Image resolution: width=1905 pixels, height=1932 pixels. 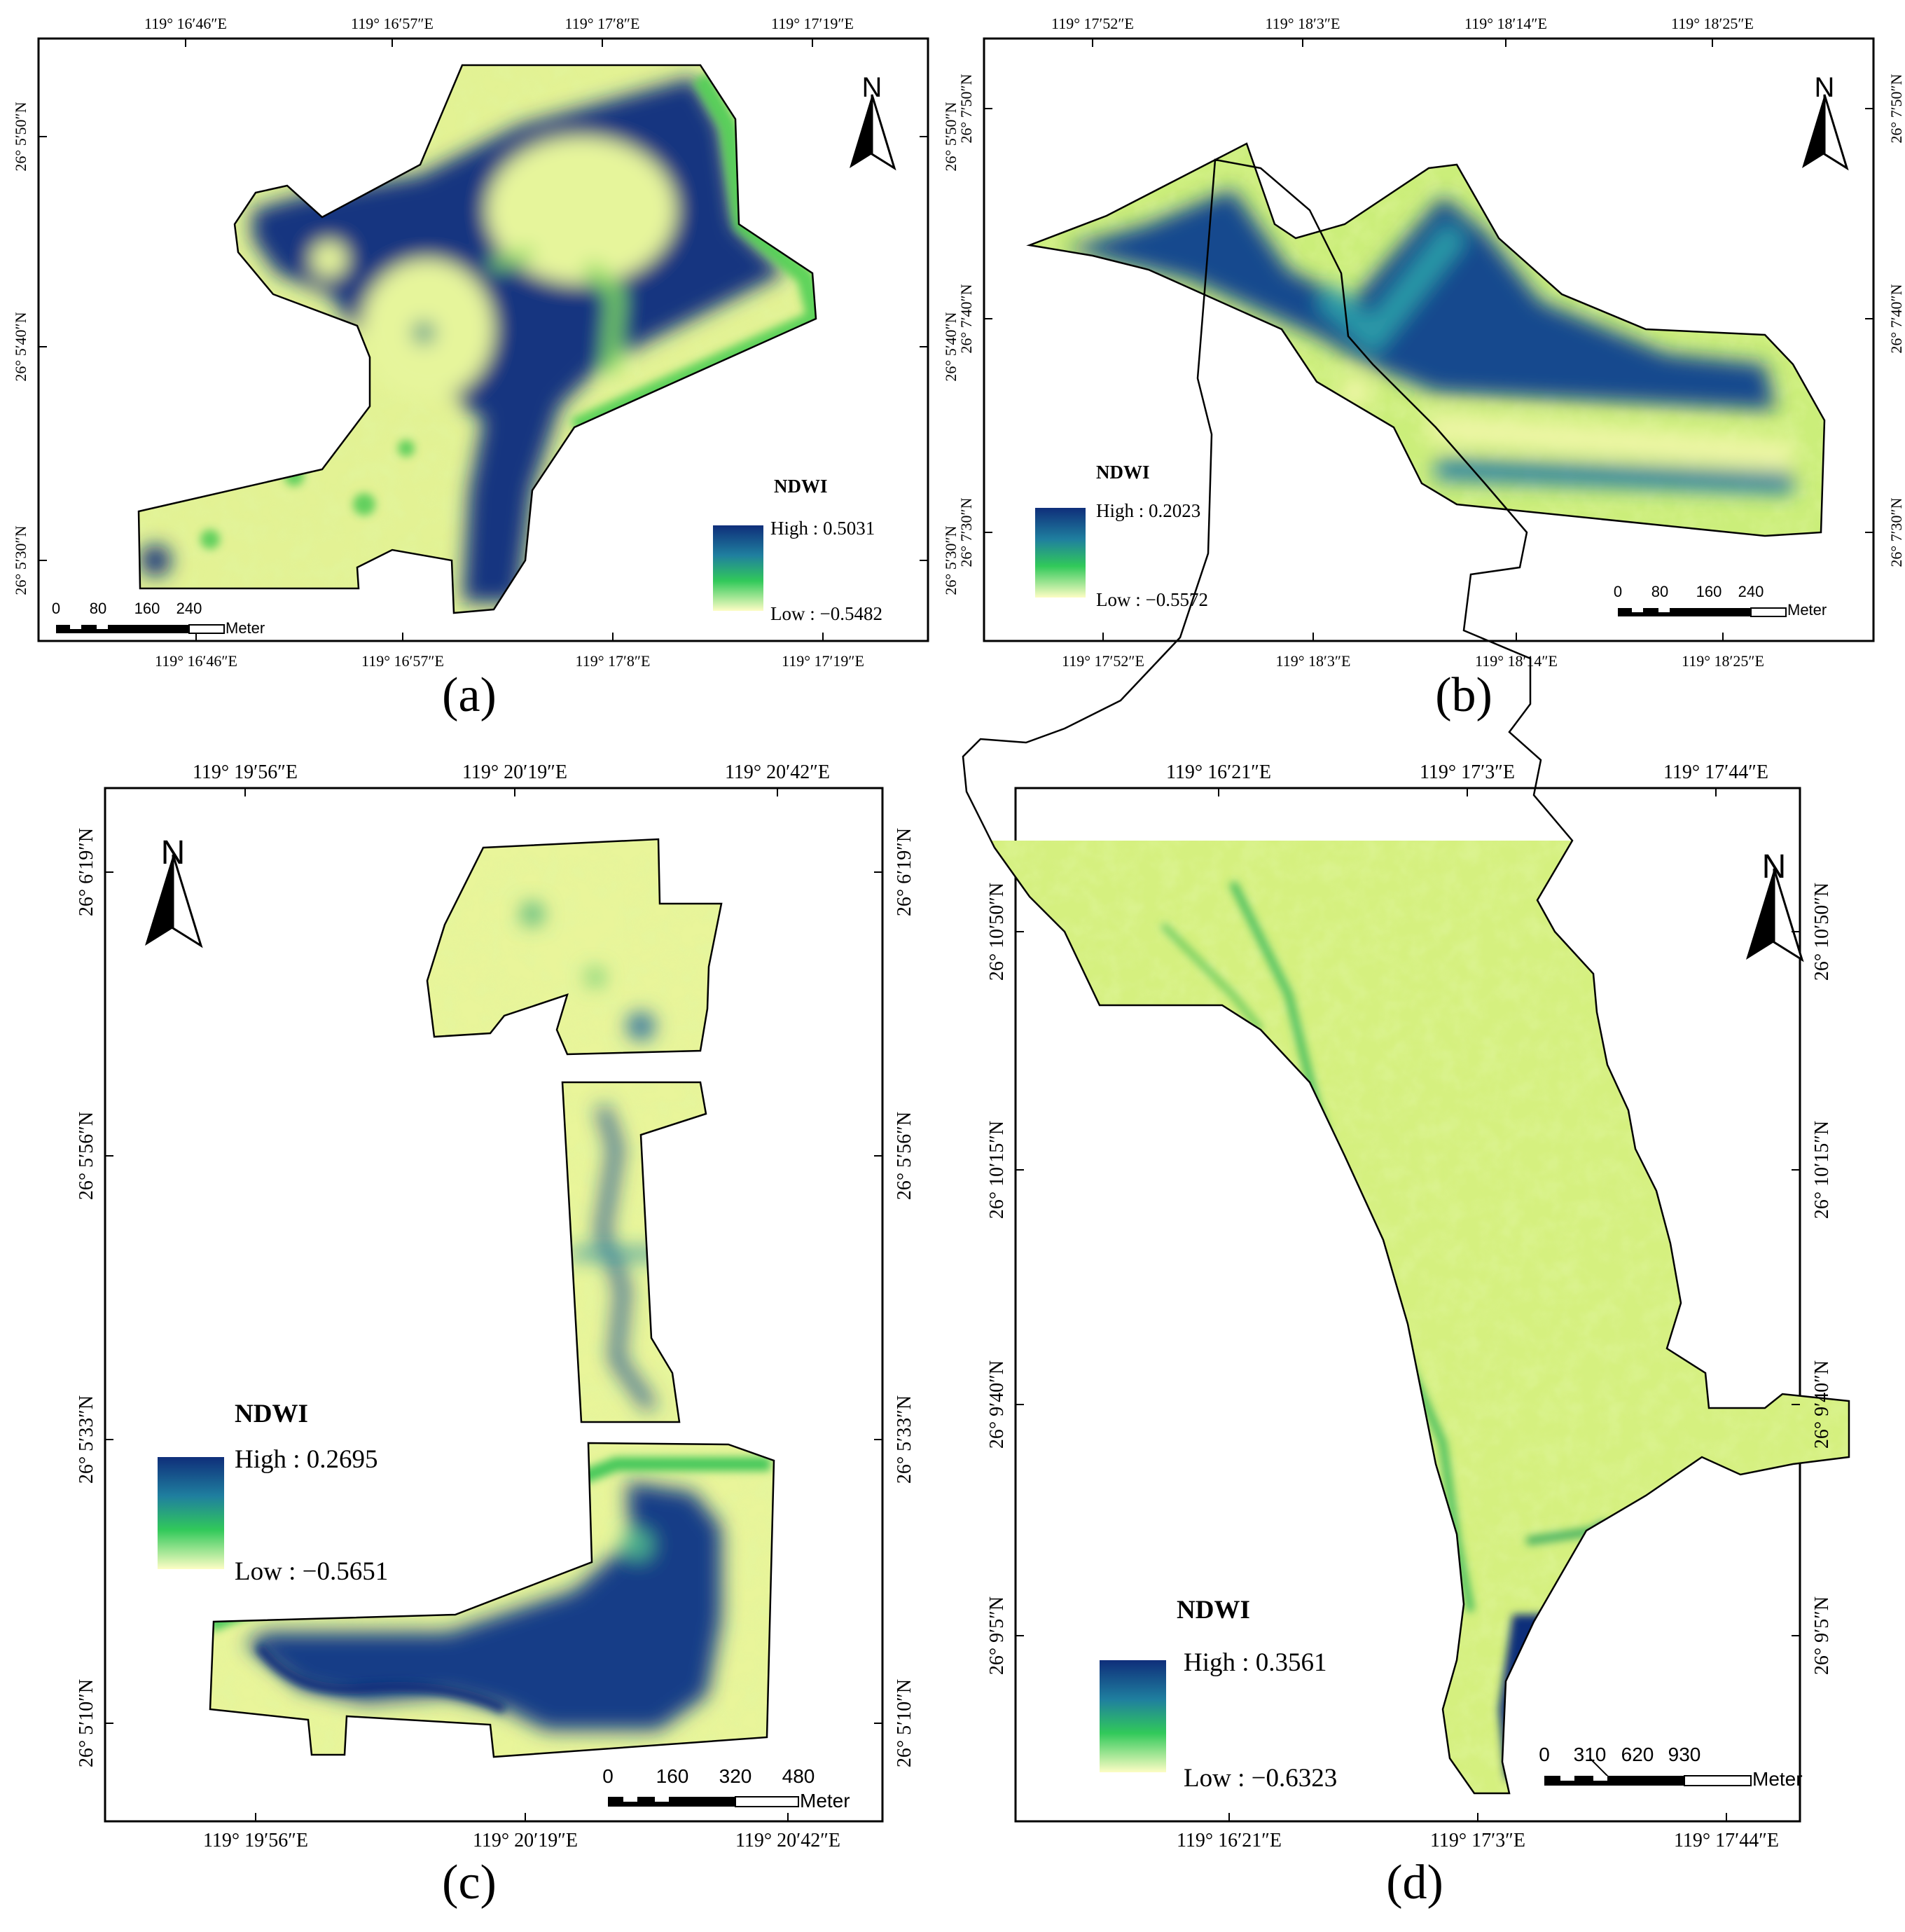 I want to click on panel-a-legend-ramp, so click(x=738, y=568).